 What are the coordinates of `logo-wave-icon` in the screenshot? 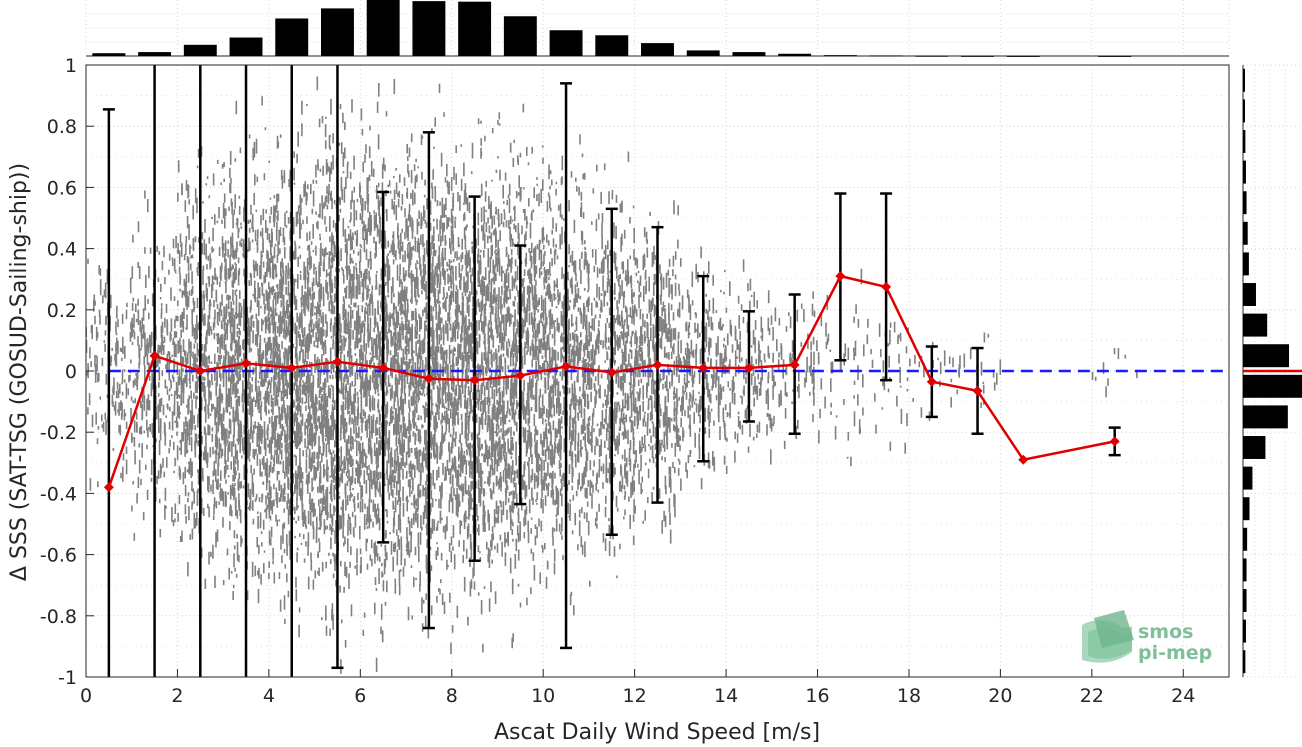 It's located at (1108, 636).